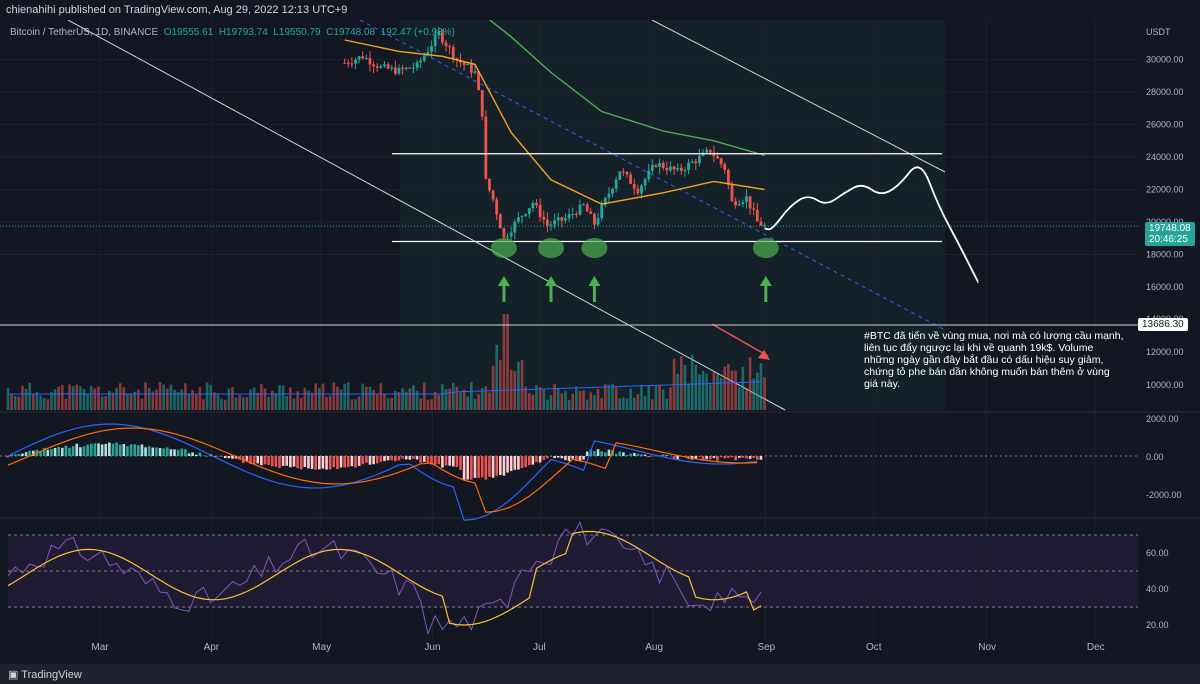  I want to click on price-tick-4: 26000.00, so click(1165, 125).